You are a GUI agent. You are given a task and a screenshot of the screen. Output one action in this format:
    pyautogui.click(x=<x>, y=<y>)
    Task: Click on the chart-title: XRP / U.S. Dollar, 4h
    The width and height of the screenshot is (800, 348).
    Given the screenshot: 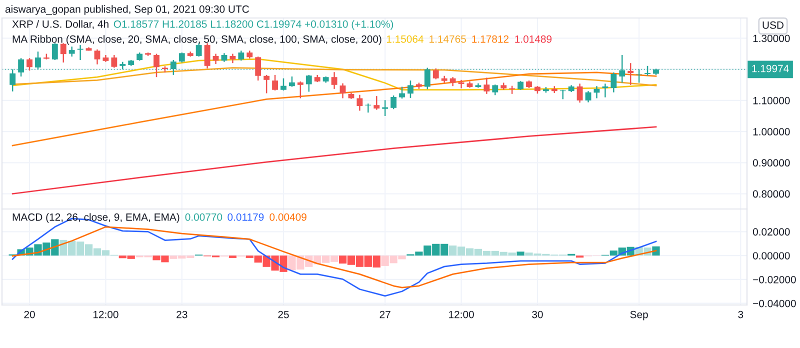 What is the action you would take?
    pyautogui.click(x=60, y=25)
    